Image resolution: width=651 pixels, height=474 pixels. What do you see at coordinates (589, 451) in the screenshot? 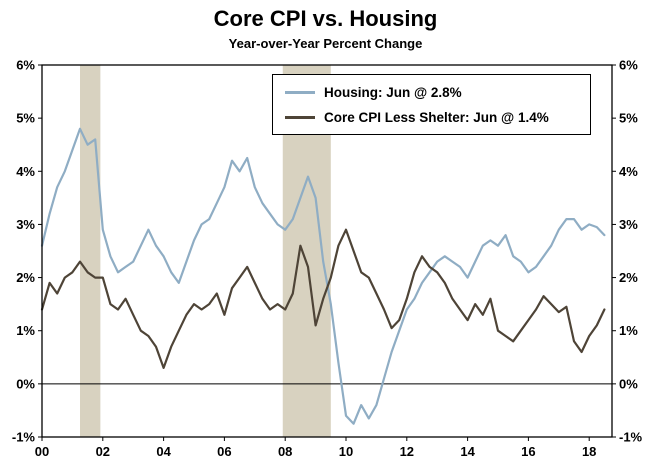
I see `svg-text: 18` at bounding box center [589, 451].